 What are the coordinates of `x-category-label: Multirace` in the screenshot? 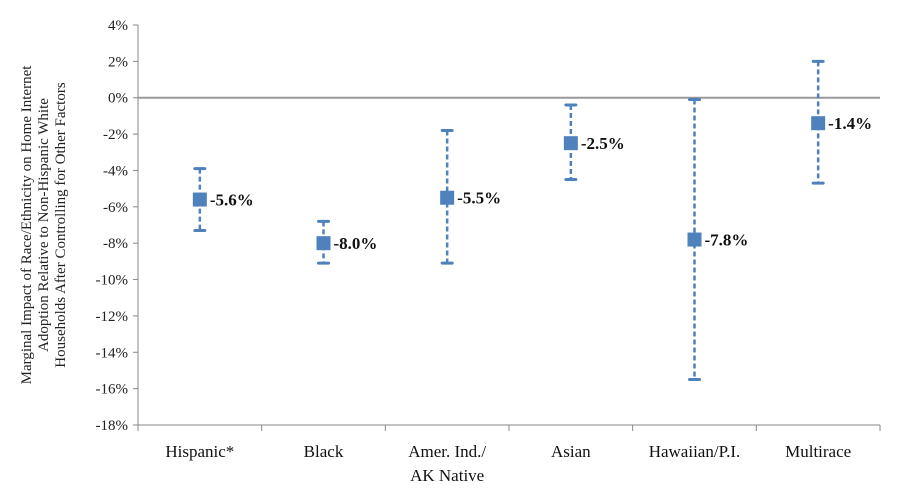 It's located at (818, 451).